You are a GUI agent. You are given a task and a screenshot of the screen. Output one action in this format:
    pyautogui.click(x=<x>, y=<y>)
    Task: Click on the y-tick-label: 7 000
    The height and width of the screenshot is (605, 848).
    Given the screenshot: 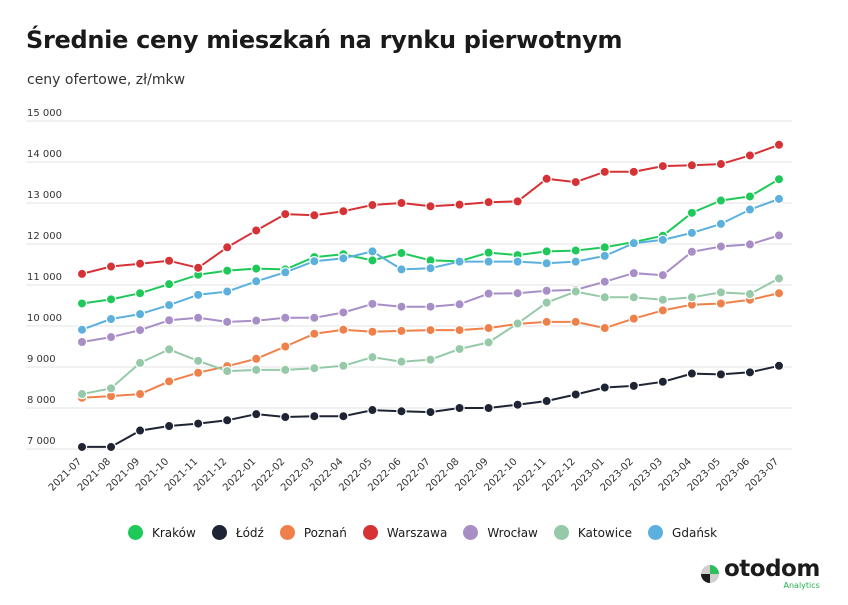 What is the action you would take?
    pyautogui.click(x=41, y=441)
    